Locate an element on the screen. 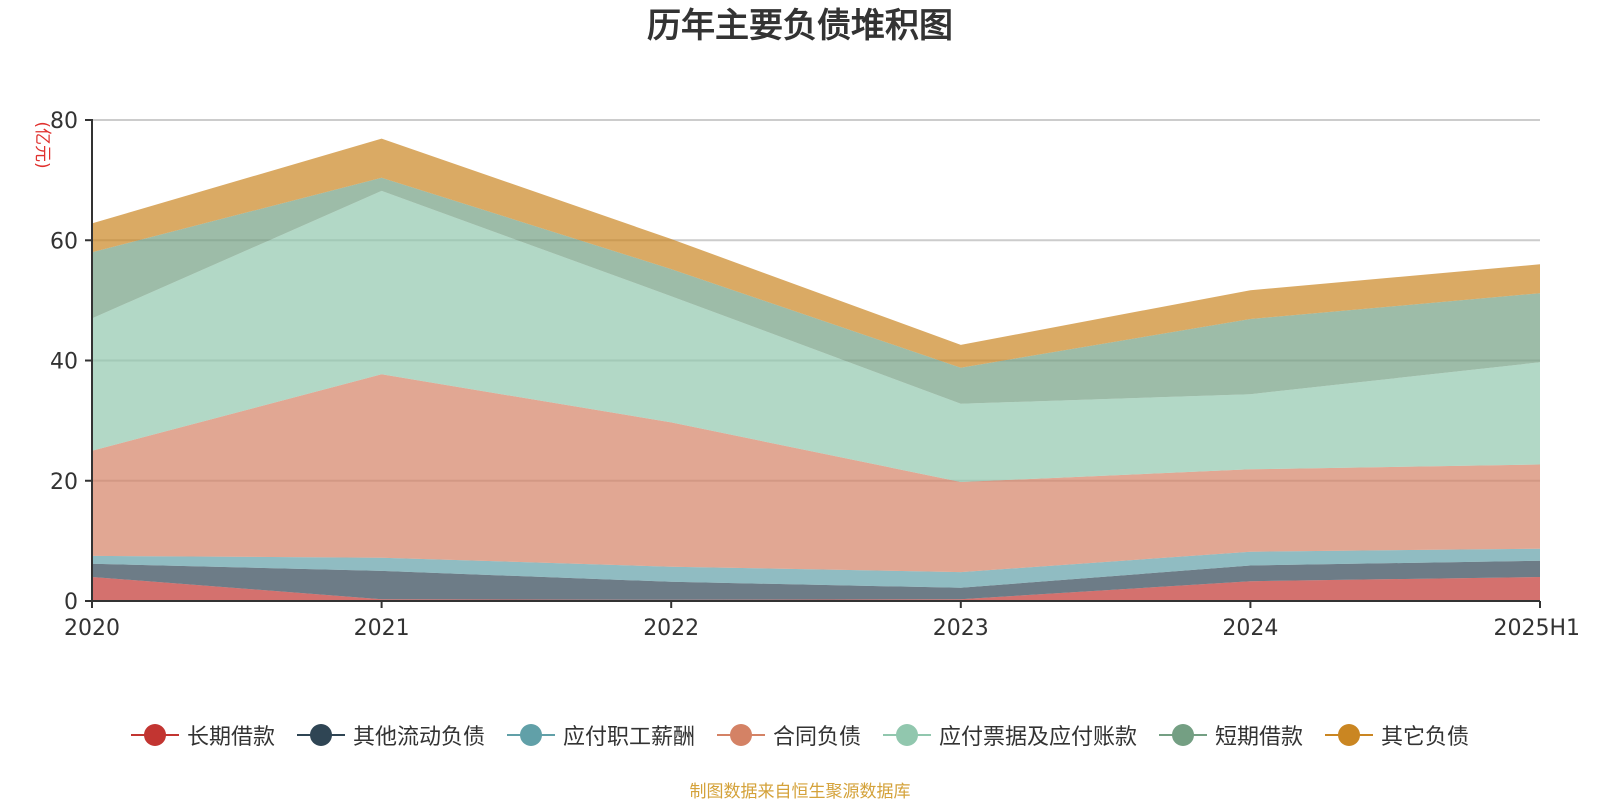  chart-legend: 长期借款 其他流动负债 应付职工薪酬 合同负债 应付票据及应付账款 短期借款 其它负债 is located at coordinates (800, 735).